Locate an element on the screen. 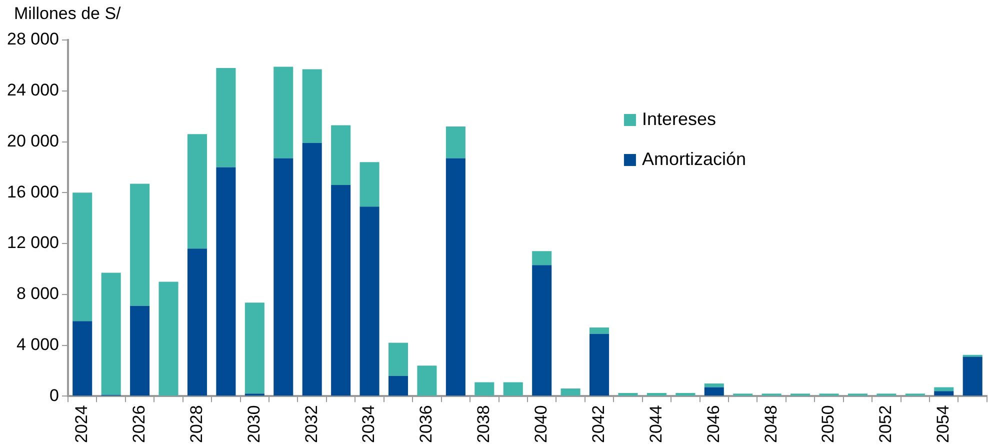 The height and width of the screenshot is (446, 996). x-tick-label: 2024 is located at coordinates (82, 424).